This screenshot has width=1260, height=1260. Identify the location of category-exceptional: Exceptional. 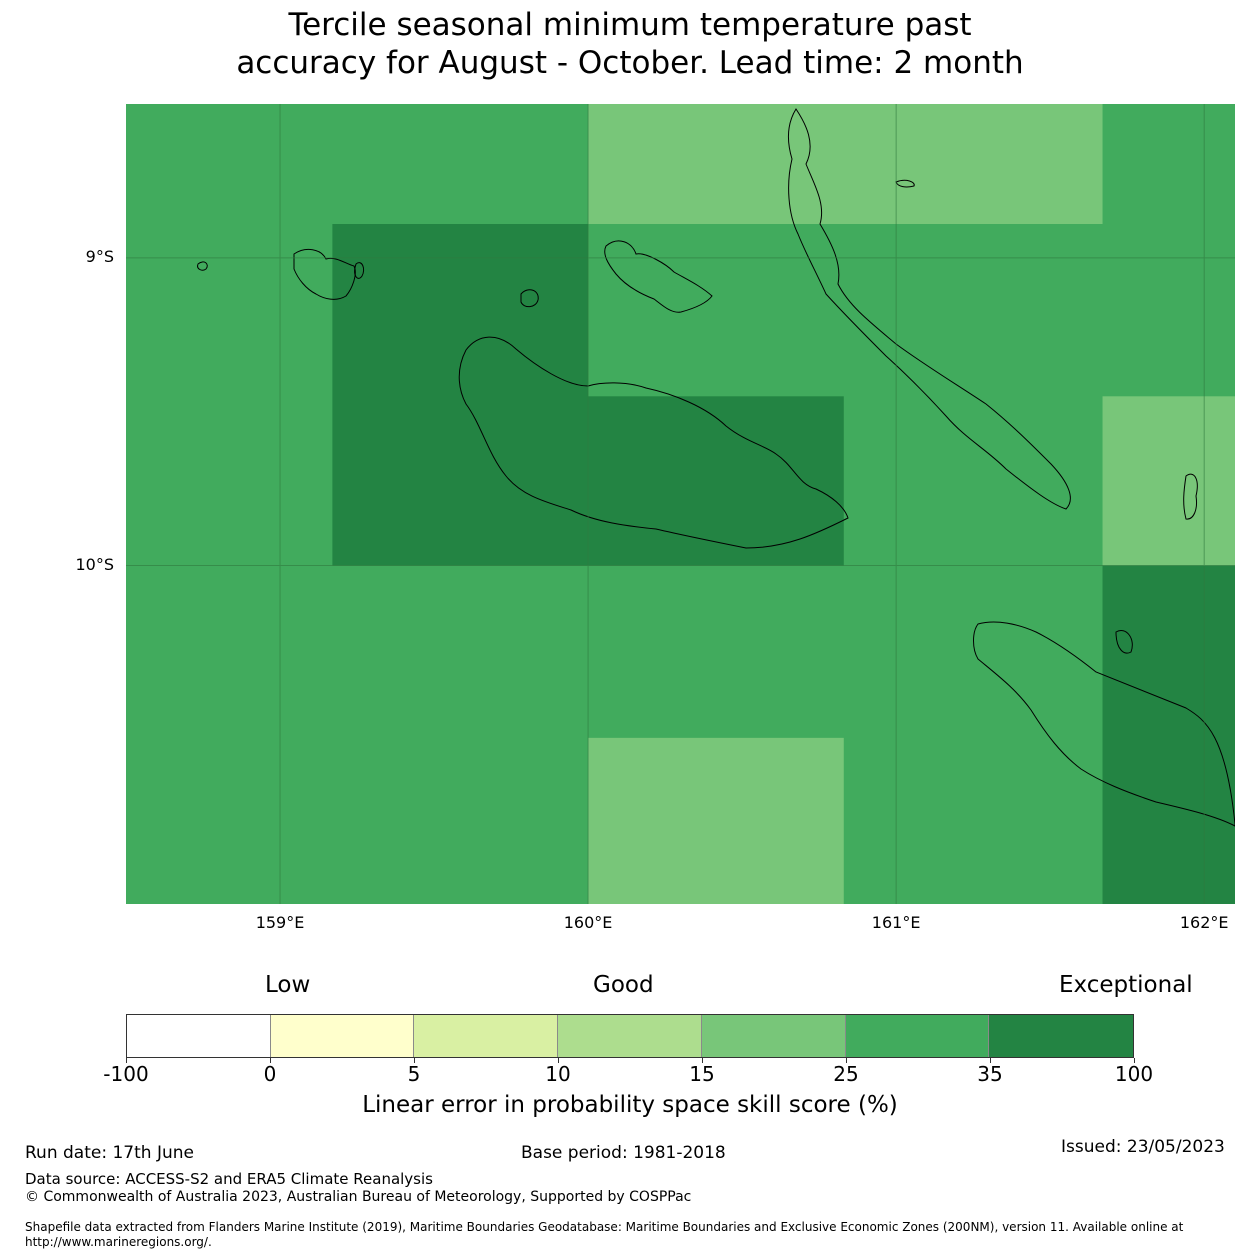
(1126, 985).